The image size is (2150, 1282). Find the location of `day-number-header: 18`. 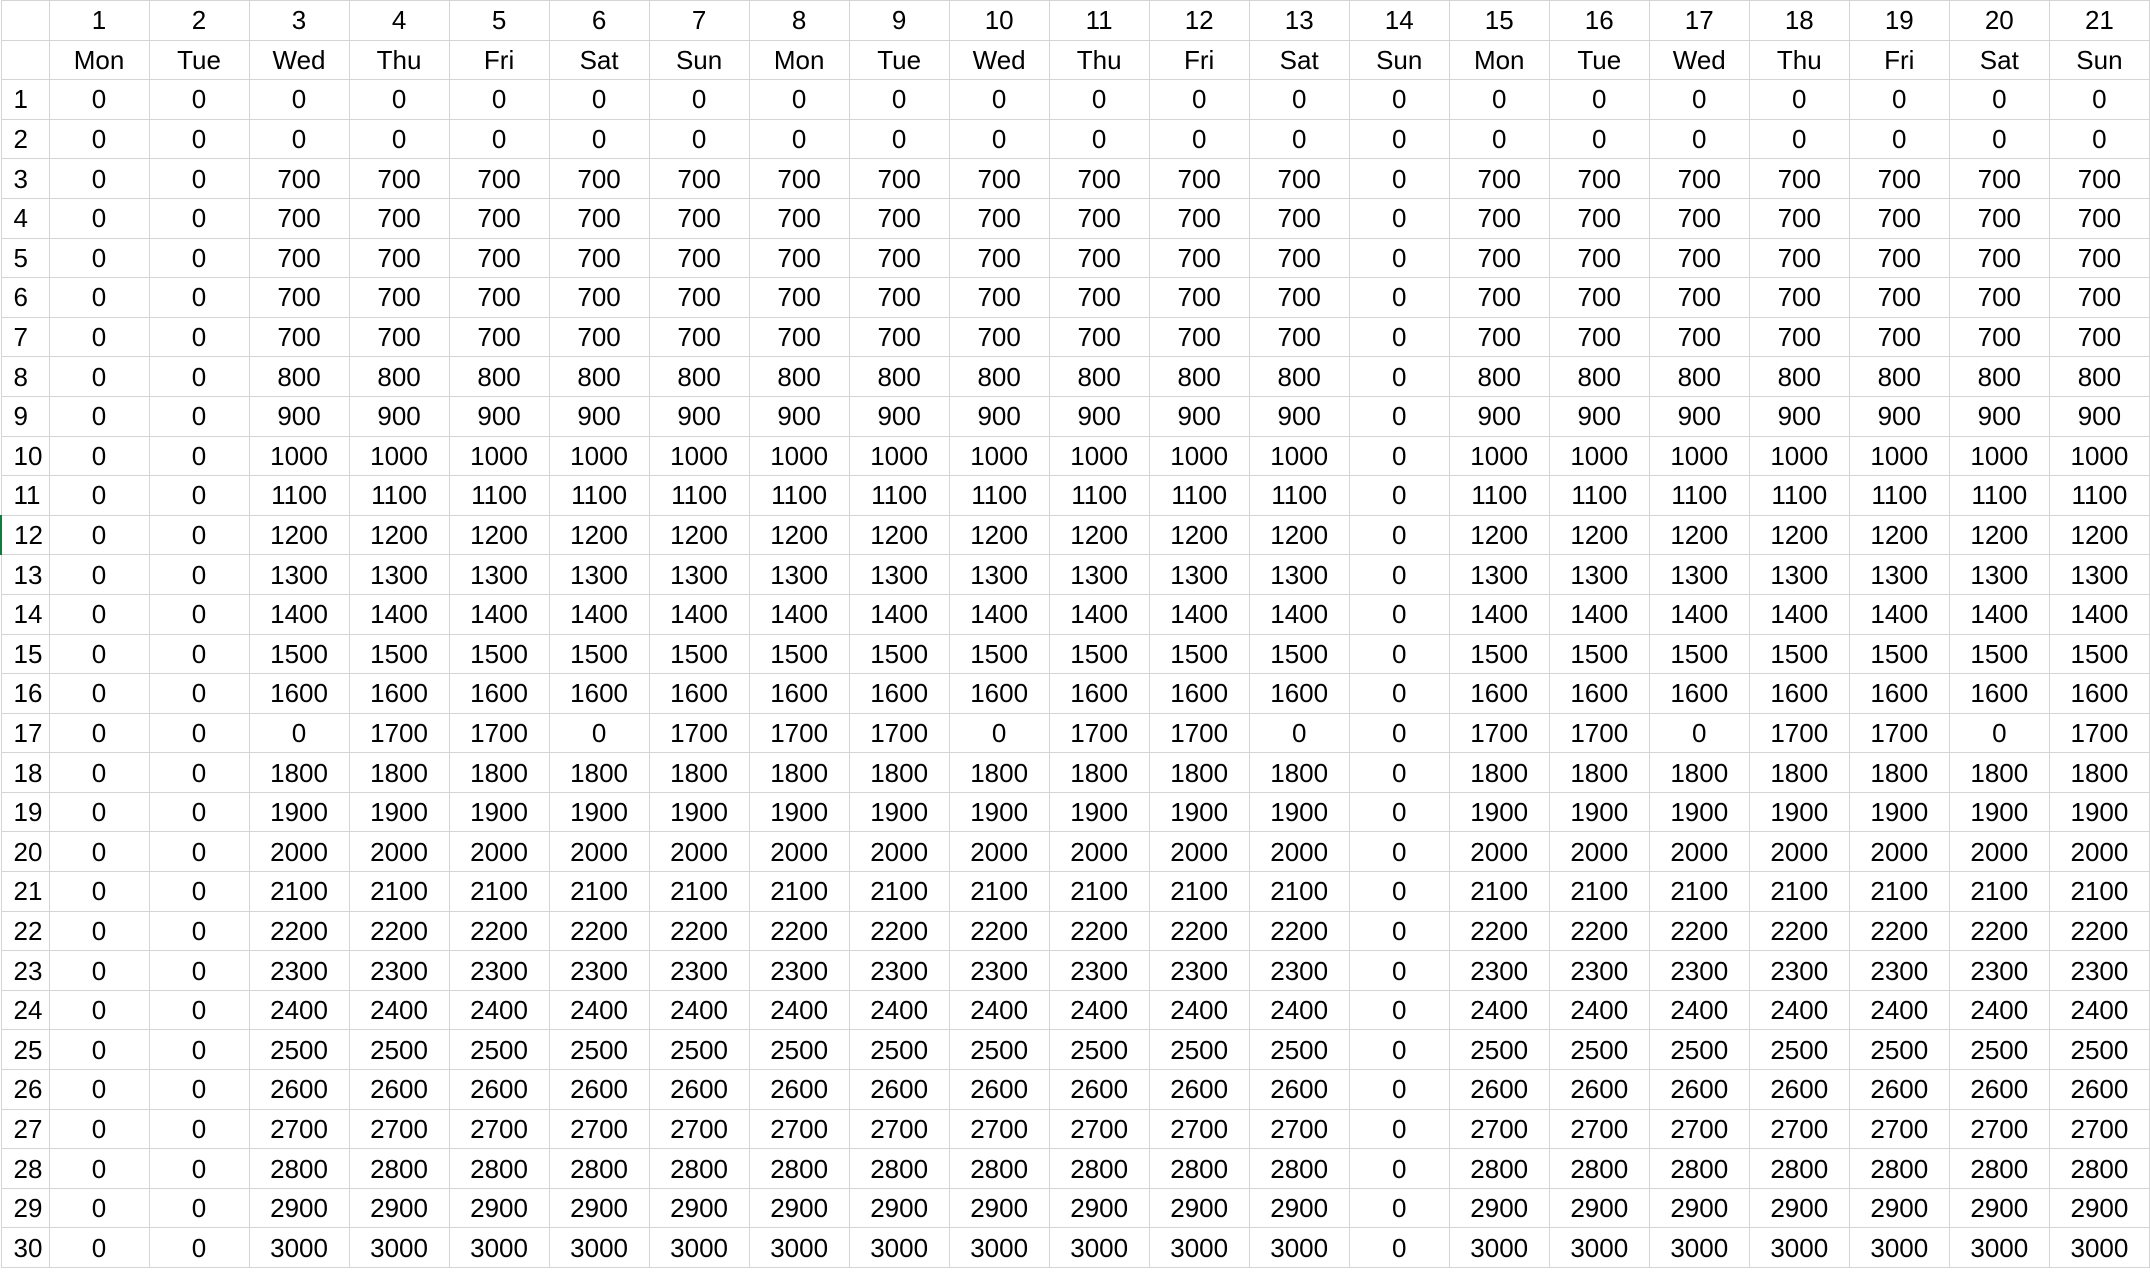

day-number-header: 18 is located at coordinates (1799, 20).